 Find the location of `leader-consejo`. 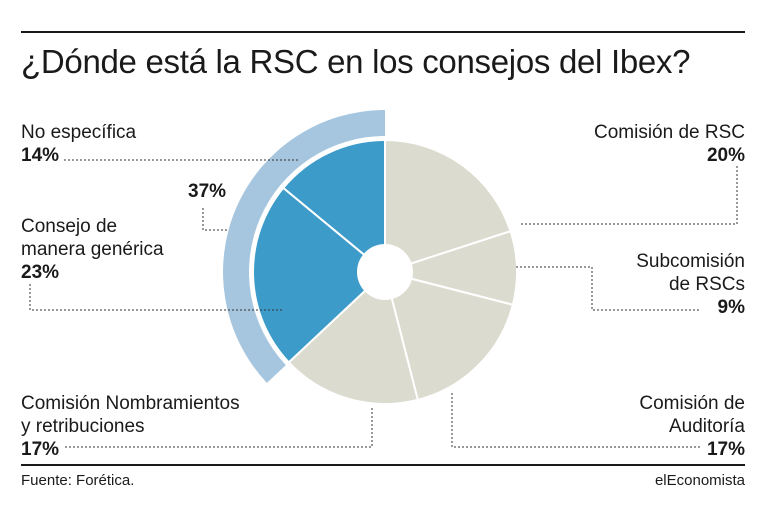

leader-consejo is located at coordinates (155, 297).